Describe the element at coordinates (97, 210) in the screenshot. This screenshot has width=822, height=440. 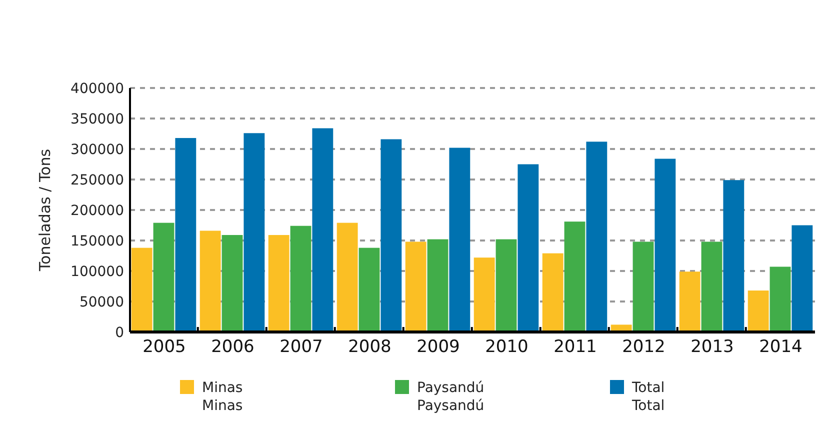
I see `y-tick-label: 200000` at that location.